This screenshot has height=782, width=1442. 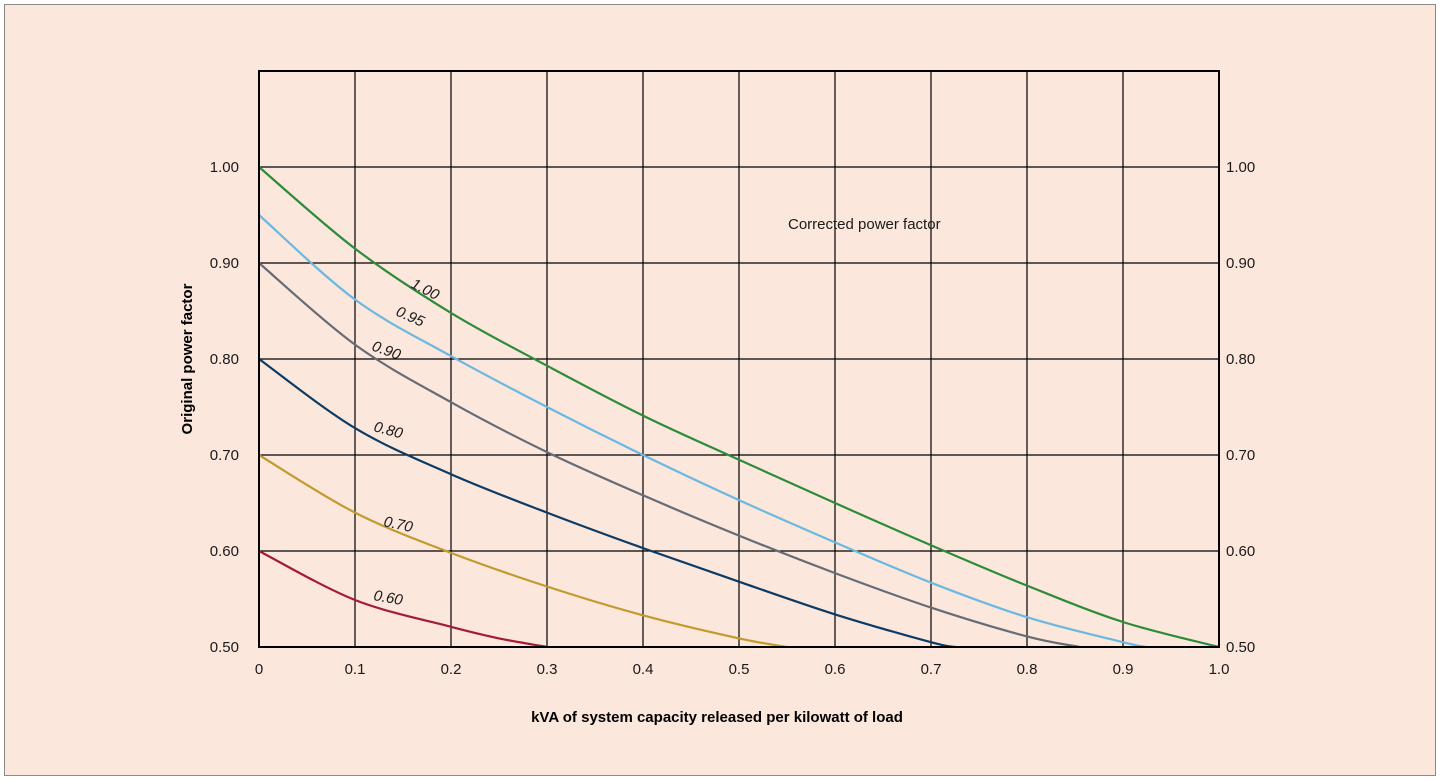 What do you see at coordinates (1240, 263) in the screenshot?
I see `y-tick-label-right: 0.90` at bounding box center [1240, 263].